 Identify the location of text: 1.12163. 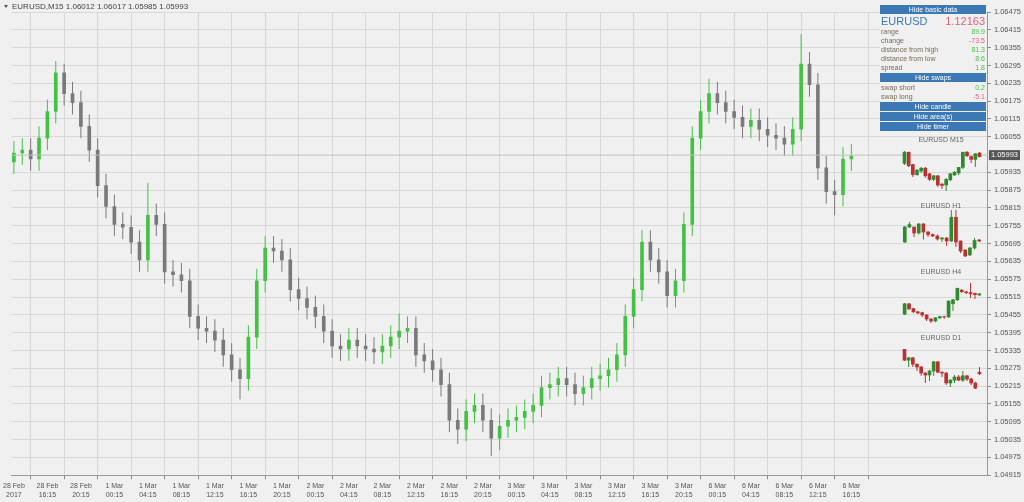
(965, 21).